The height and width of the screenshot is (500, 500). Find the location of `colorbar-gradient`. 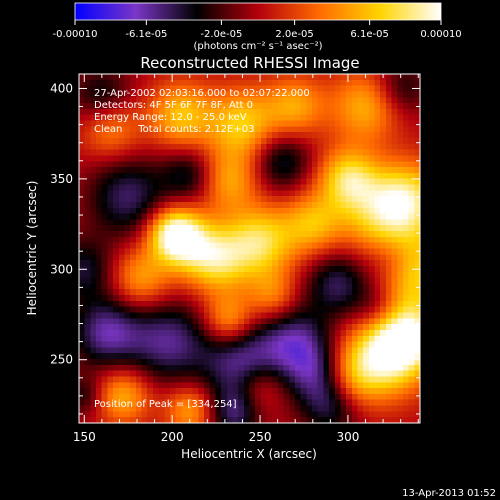

colorbar-gradient is located at coordinates (258, 11).